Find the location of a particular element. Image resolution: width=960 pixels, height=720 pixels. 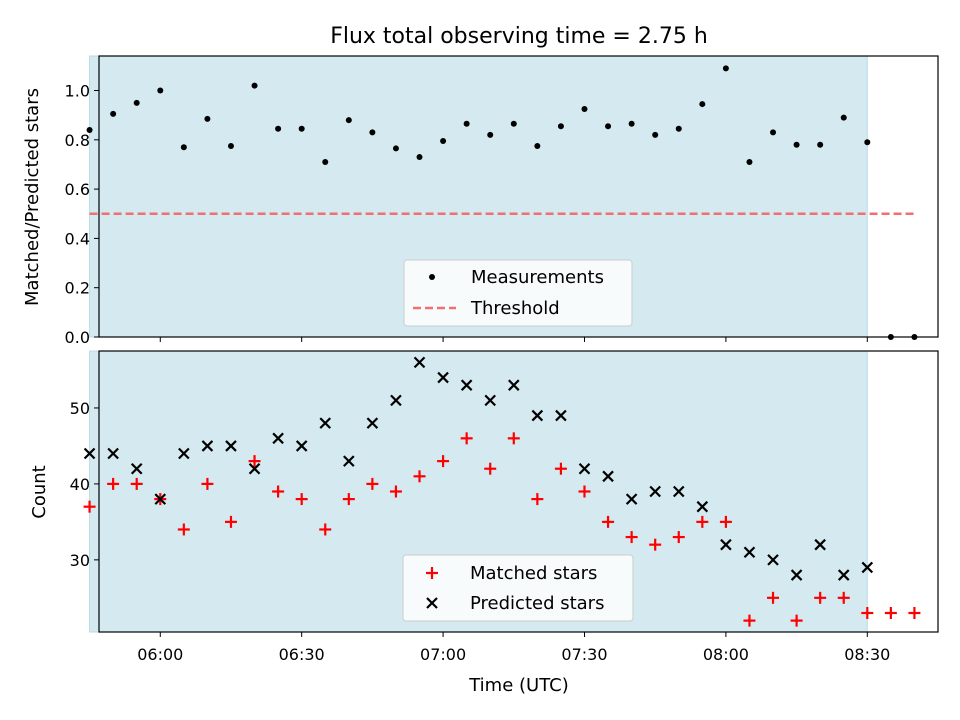

y-tick-label: 0.6 is located at coordinates (77, 189).